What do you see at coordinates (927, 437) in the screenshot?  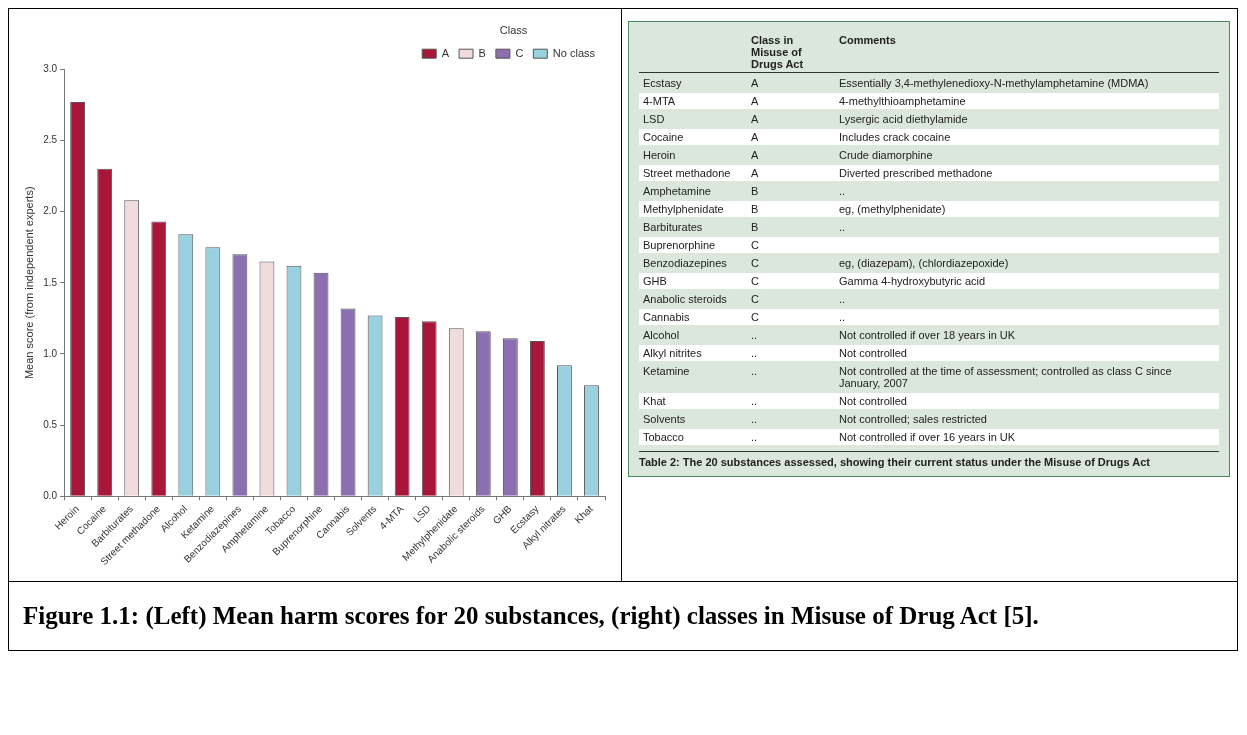 I see `text: Not controlled if over 16 years in UK` at bounding box center [927, 437].